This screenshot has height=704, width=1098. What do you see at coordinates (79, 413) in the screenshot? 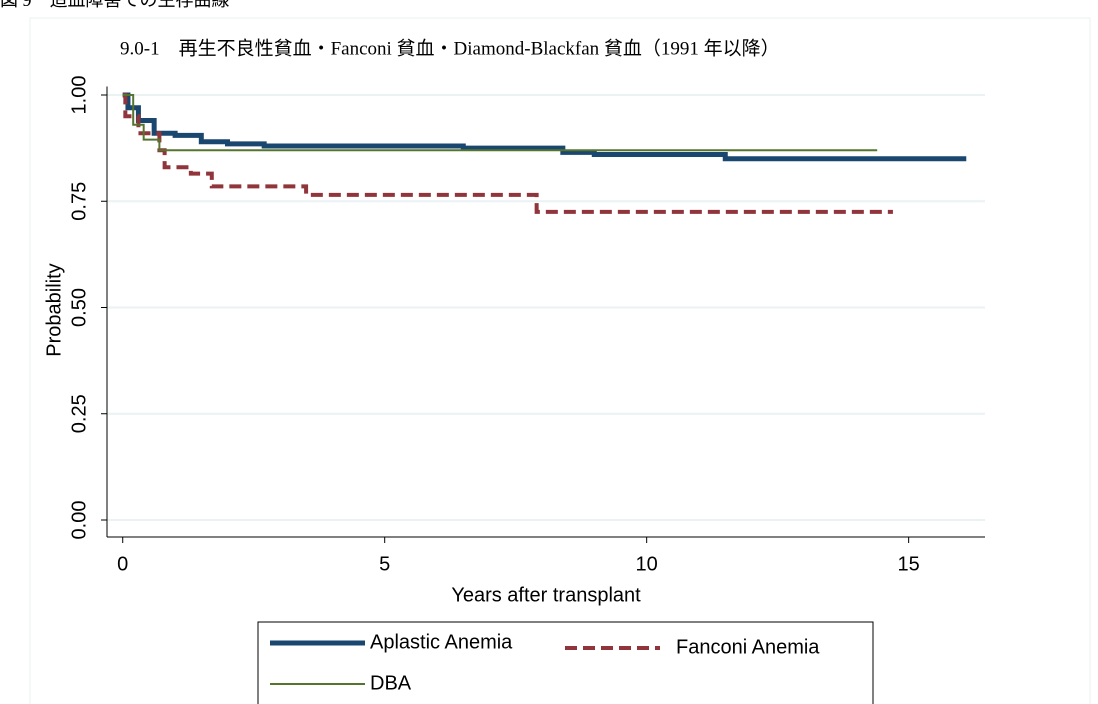
I see `y-tick-label: 0.25` at bounding box center [79, 413].